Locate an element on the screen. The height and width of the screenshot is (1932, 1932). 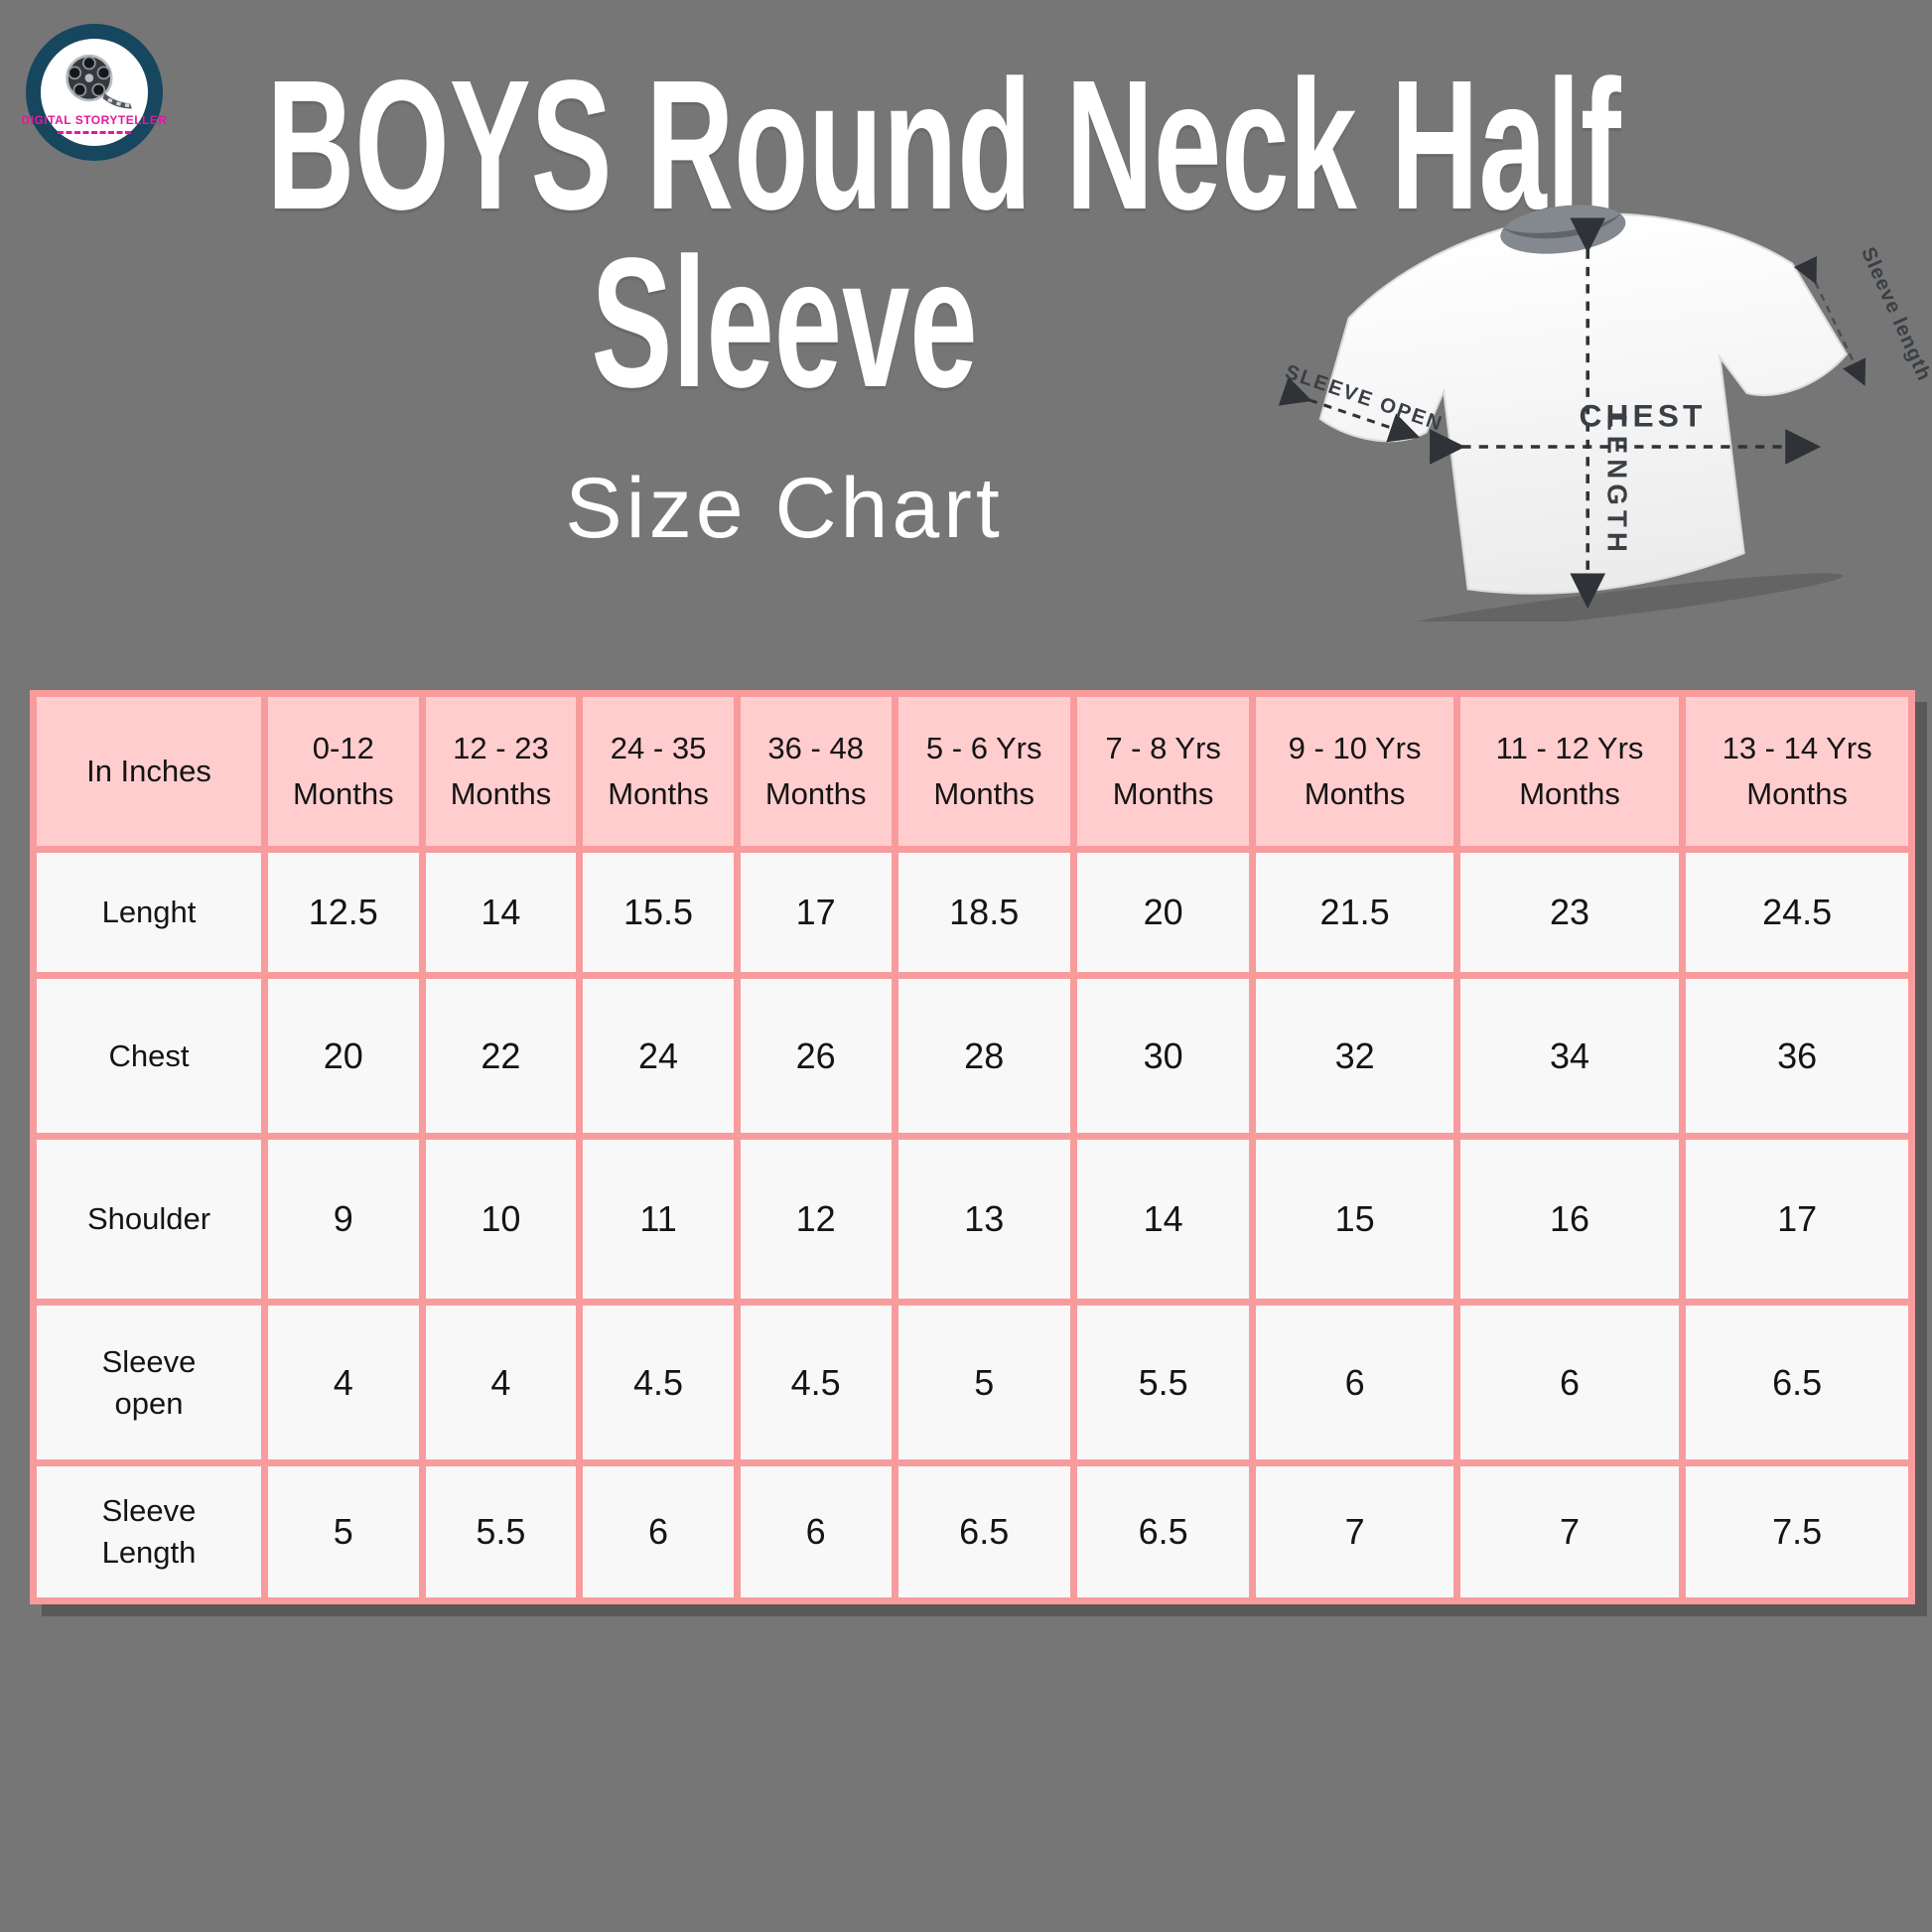
row-label: Shoulder is located at coordinates (149, 1220).